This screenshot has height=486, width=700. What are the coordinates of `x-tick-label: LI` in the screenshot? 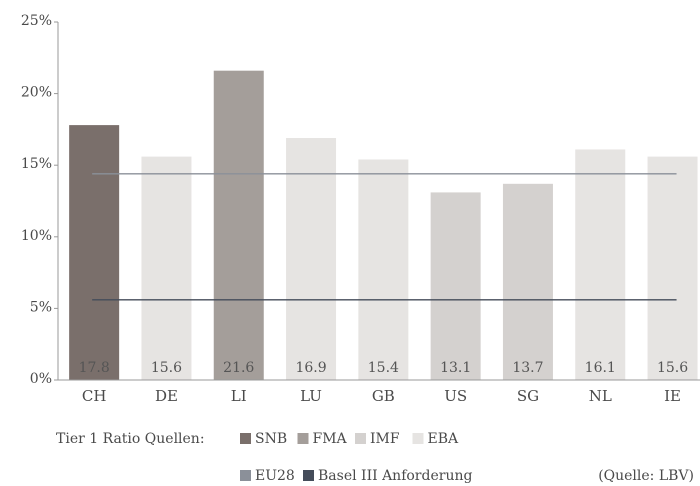 It's located at (239, 396).